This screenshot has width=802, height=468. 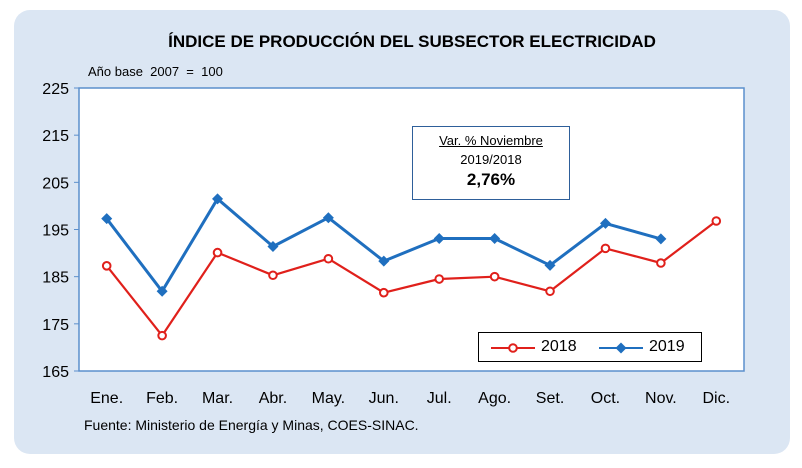 What do you see at coordinates (439, 398) in the screenshot?
I see `x-tick-label: Jul.` at bounding box center [439, 398].